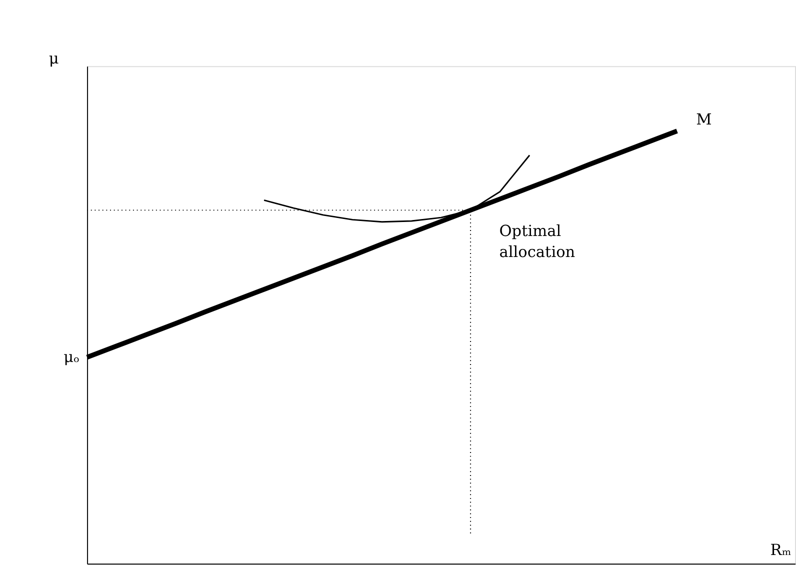 The width and height of the screenshot is (796, 588). What do you see at coordinates (537, 242) in the screenshot?
I see `annotation: Optimal allocation` at bounding box center [537, 242].